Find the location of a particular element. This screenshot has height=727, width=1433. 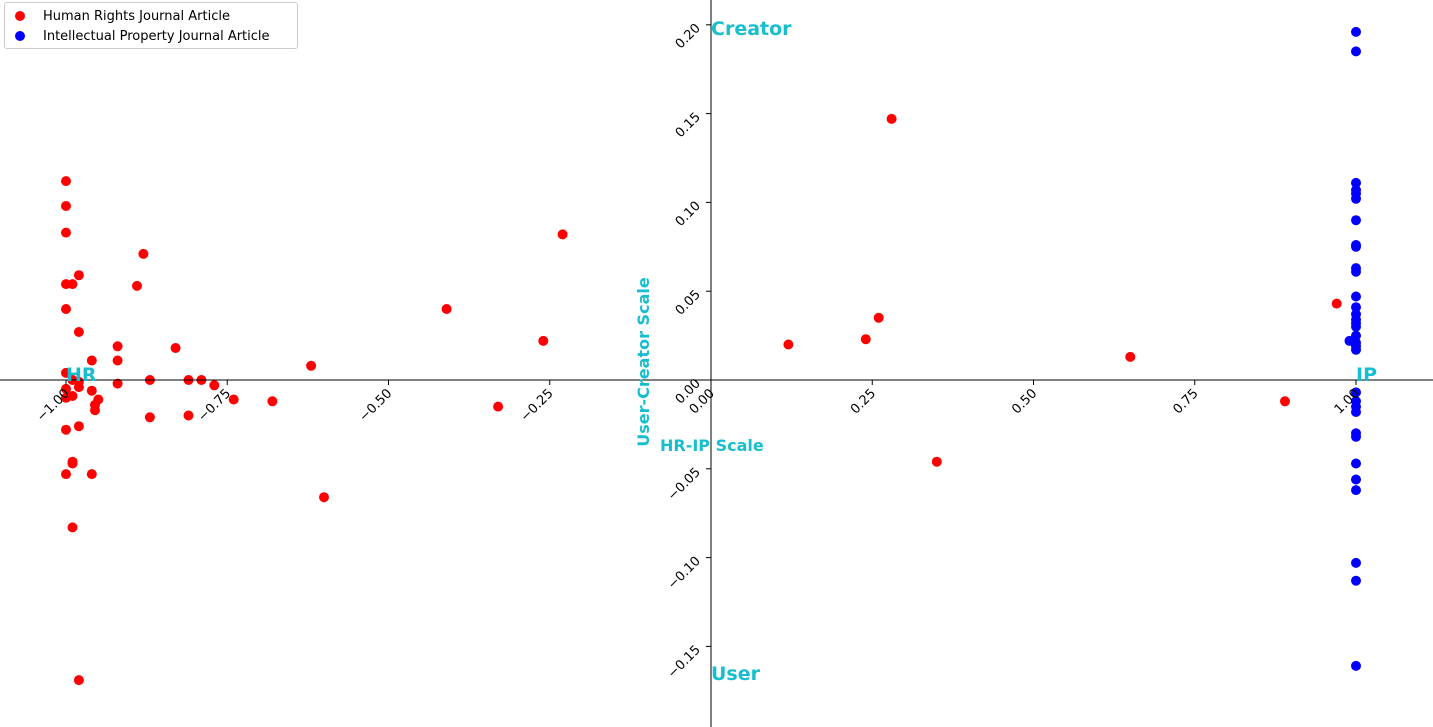

annotation-ip: IP is located at coordinates (1366, 375).